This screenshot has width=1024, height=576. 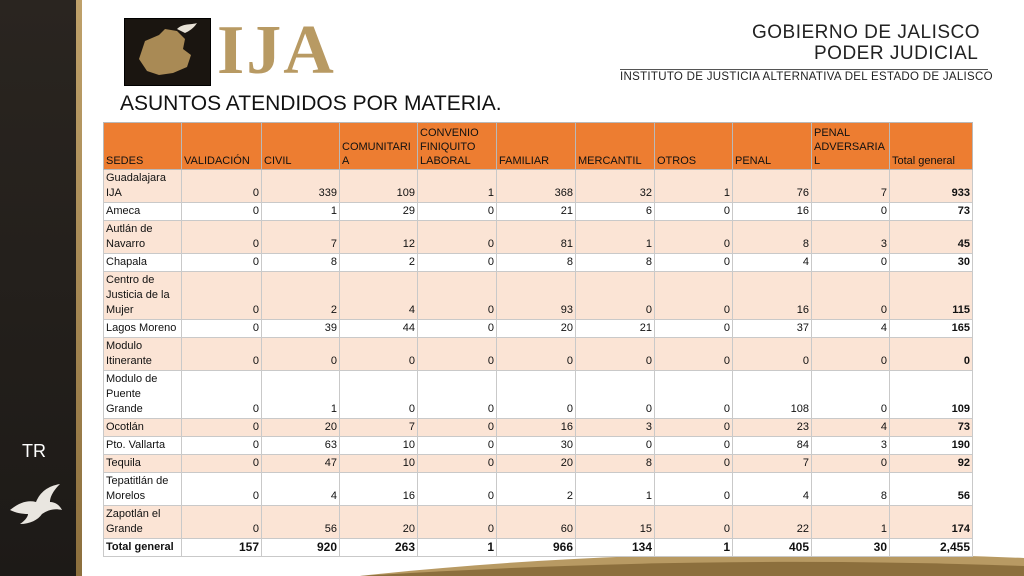 I want to click on total-cell: 115, so click(x=931, y=295).